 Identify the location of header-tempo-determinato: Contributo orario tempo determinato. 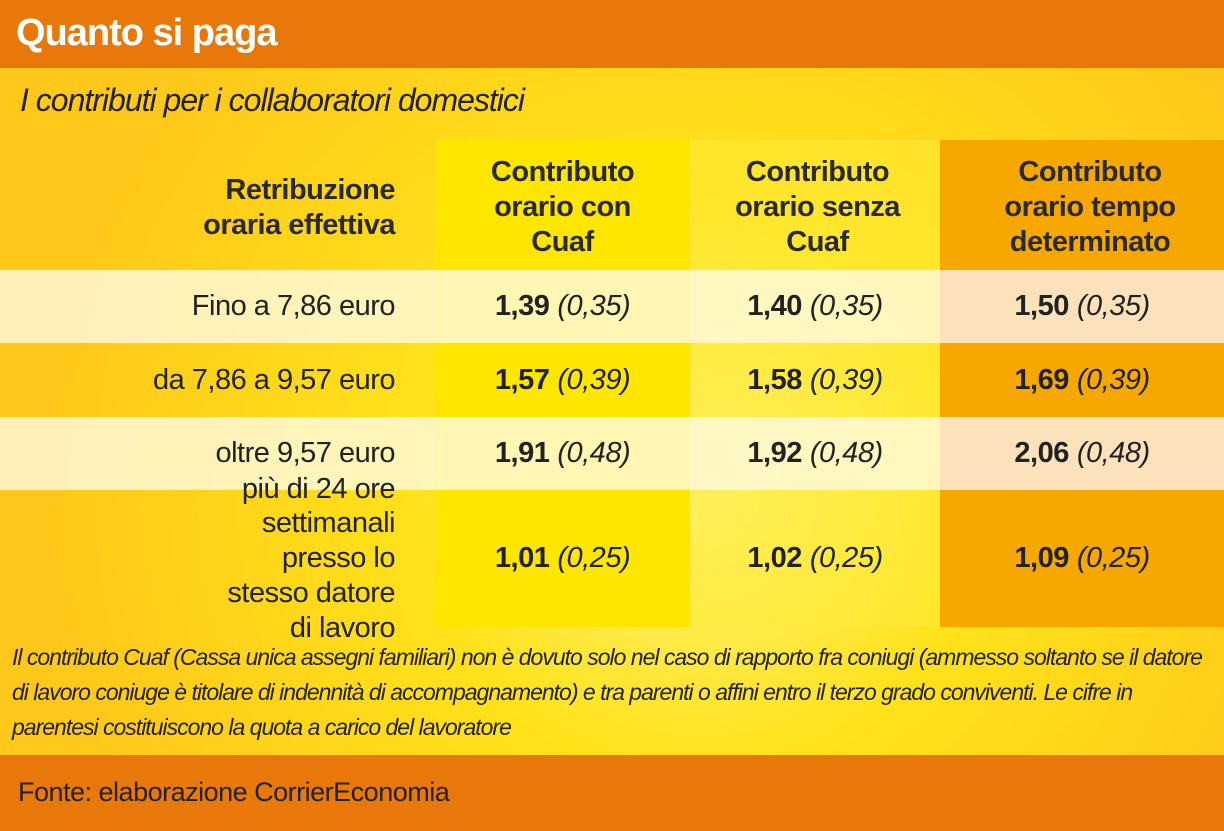
(1090, 207).